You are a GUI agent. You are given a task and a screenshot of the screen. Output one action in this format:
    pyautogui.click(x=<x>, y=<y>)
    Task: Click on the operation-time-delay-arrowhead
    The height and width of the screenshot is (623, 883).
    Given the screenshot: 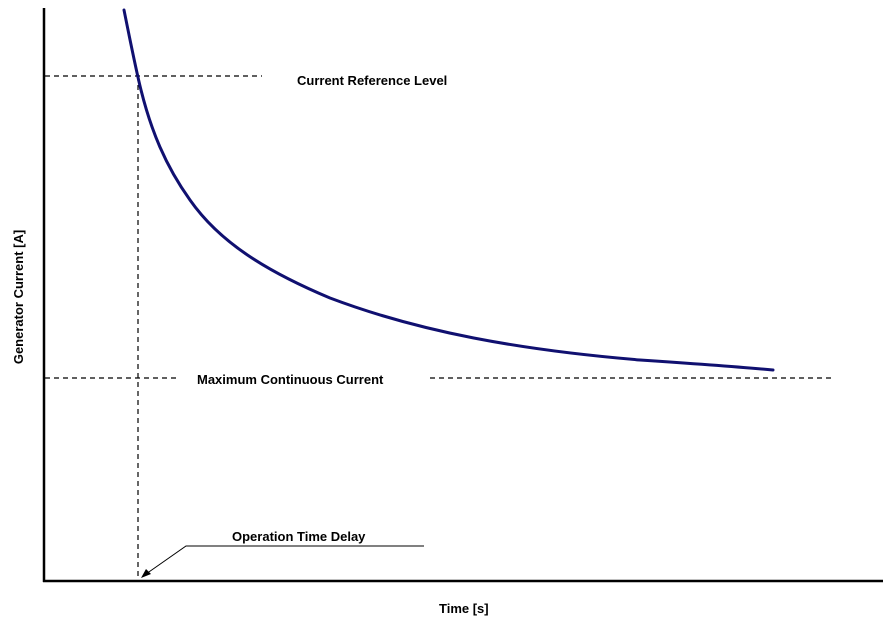 What is the action you would take?
    pyautogui.click(x=146, y=573)
    